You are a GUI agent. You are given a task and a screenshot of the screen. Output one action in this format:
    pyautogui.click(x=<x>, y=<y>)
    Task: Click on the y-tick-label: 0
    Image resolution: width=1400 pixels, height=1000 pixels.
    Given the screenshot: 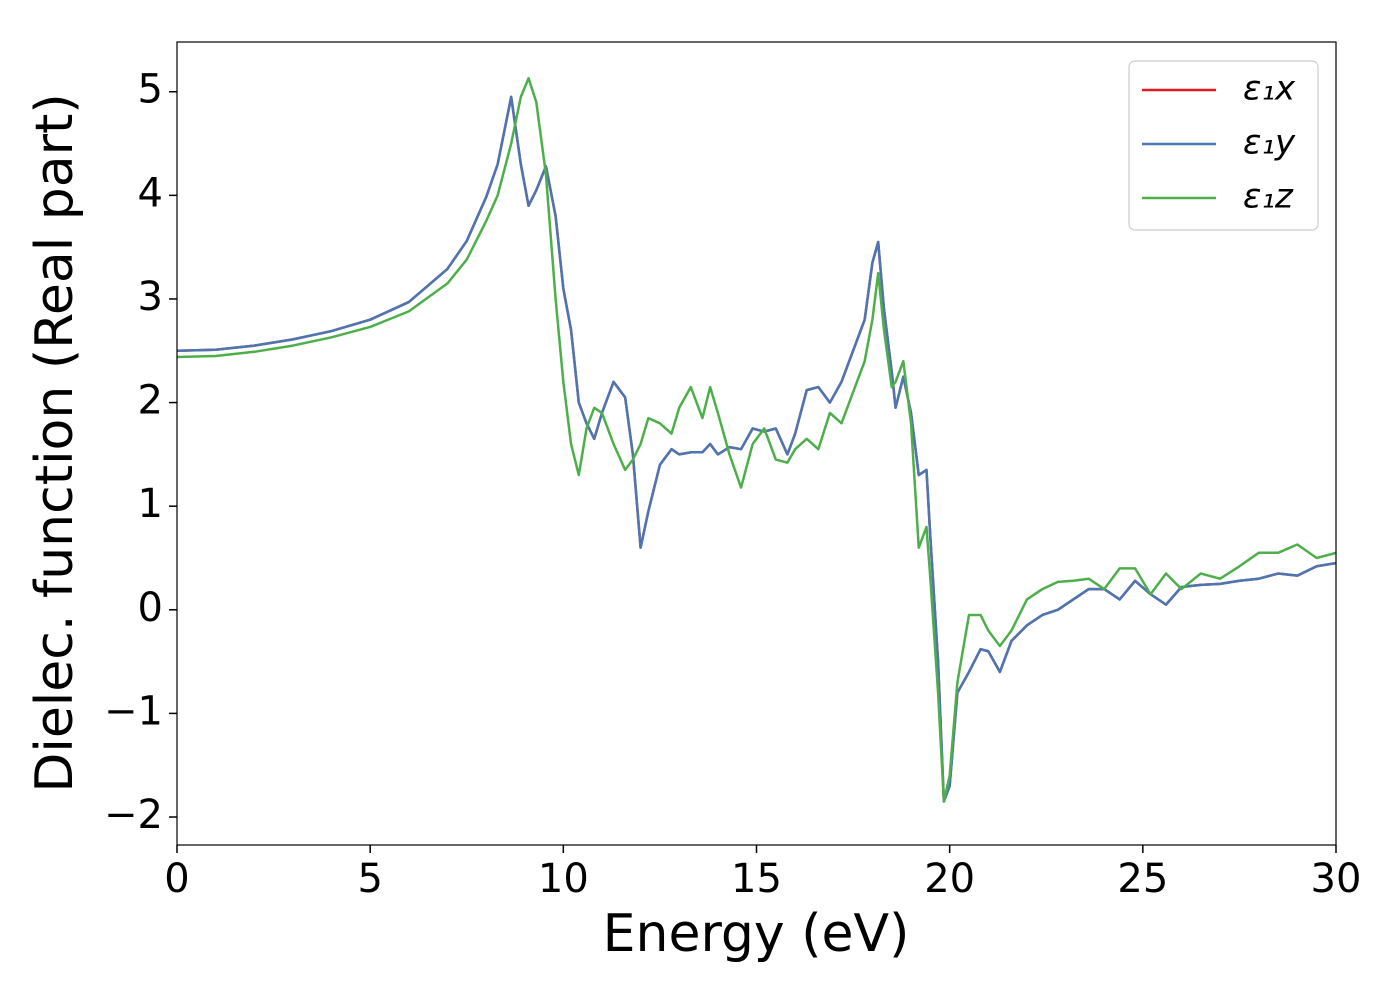 What is the action you would take?
    pyautogui.click(x=150, y=608)
    